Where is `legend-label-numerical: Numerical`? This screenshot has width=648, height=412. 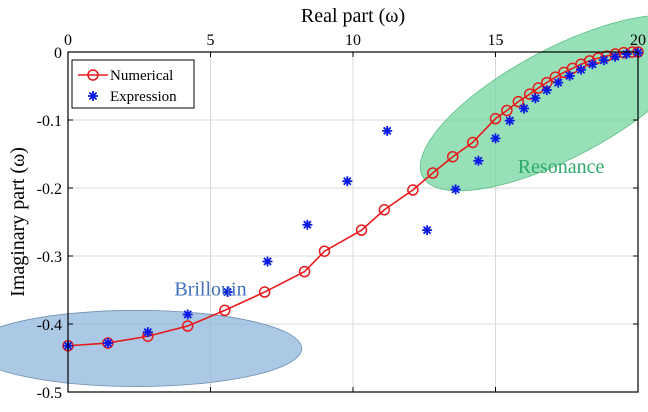 legend-label-numerical: Numerical is located at coordinates (141, 76).